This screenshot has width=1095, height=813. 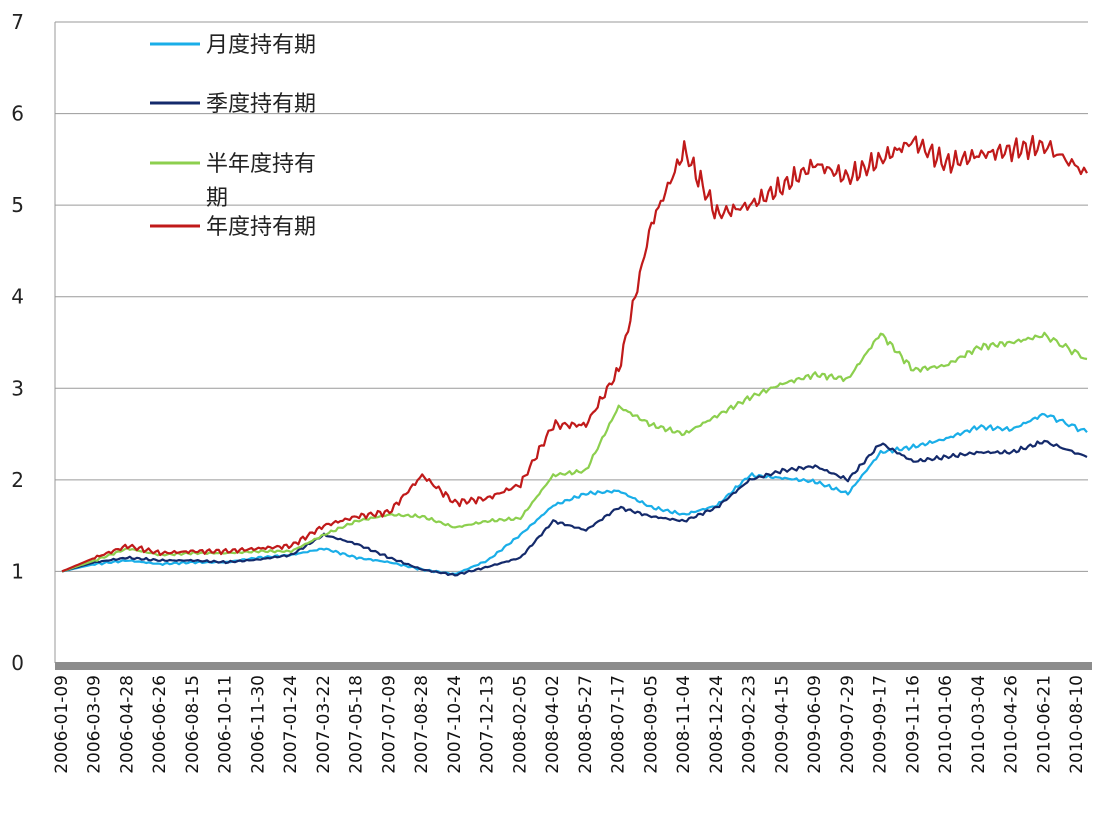 What do you see at coordinates (782, 724) in the screenshot?
I see `x-tick-label: 2009-04-15` at bounding box center [782, 724].